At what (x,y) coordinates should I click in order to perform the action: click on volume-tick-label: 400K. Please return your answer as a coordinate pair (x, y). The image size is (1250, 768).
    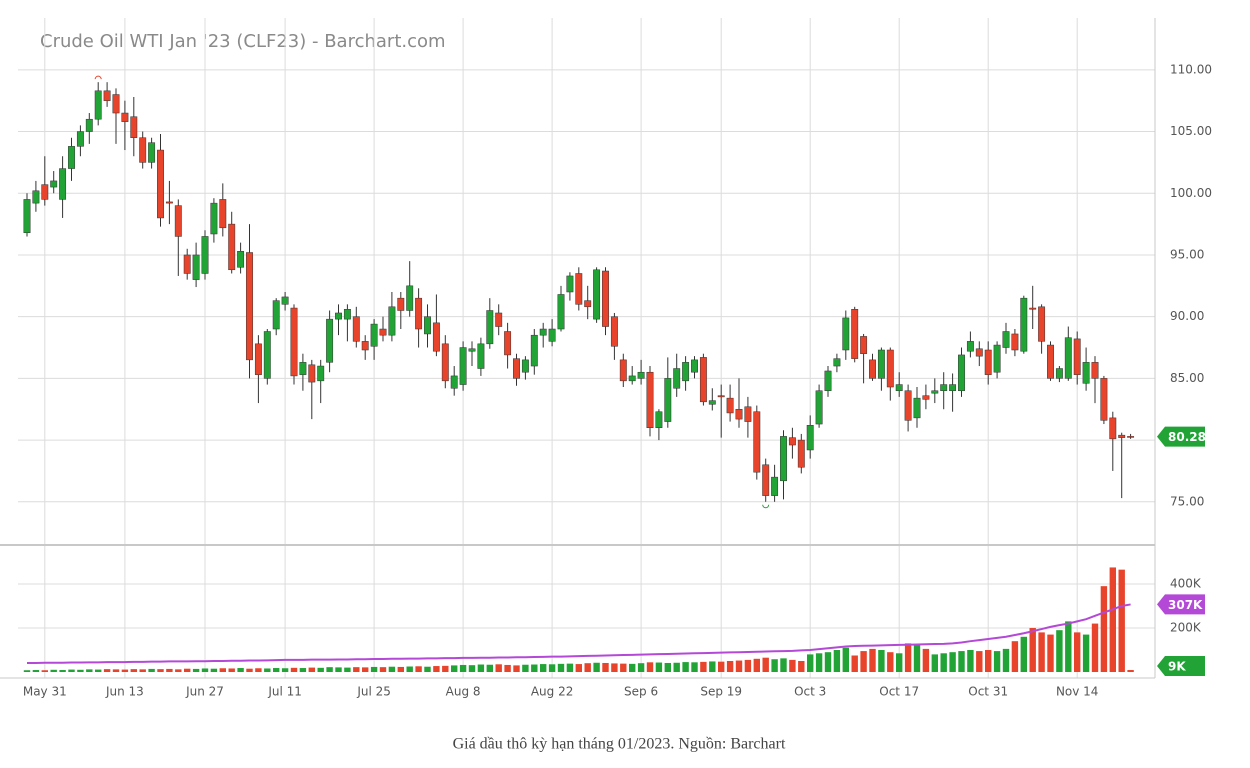
    Looking at the image, I should click on (1186, 583).